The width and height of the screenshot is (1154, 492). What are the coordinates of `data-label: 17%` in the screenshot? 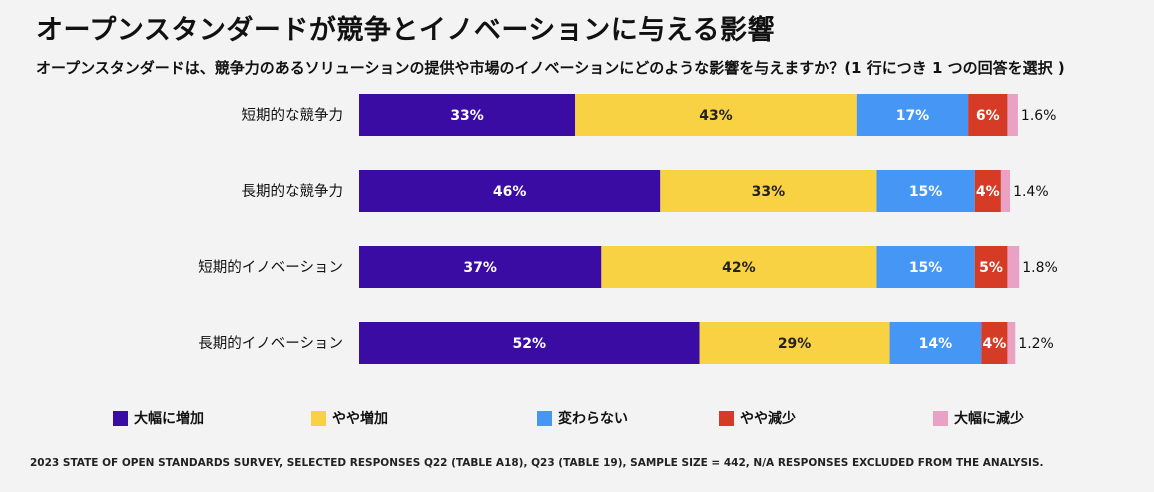 It's located at (913, 116).